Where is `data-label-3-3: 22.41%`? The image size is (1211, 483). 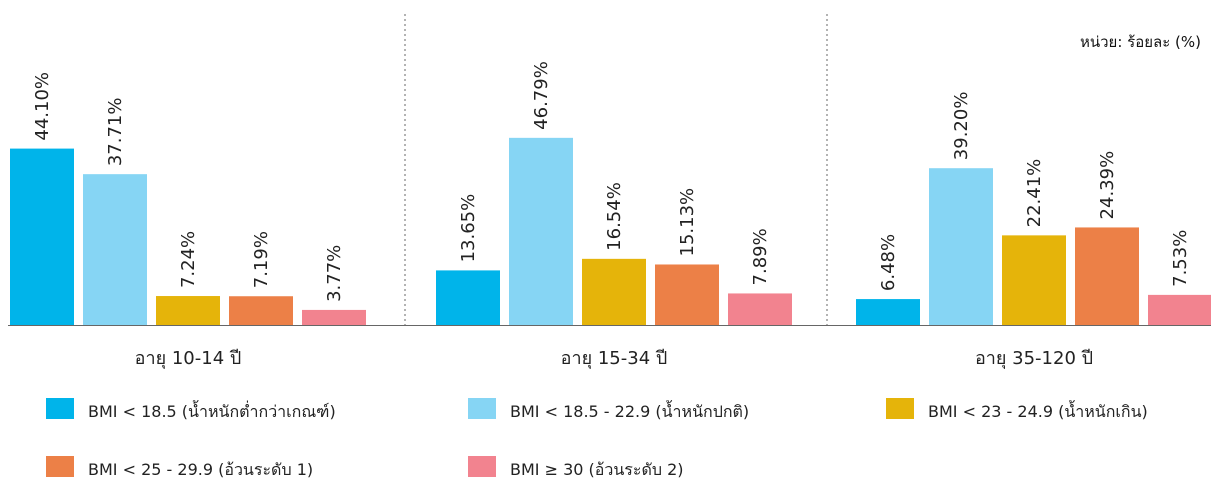 data-label-3-3: 22.41% is located at coordinates (1034, 193).